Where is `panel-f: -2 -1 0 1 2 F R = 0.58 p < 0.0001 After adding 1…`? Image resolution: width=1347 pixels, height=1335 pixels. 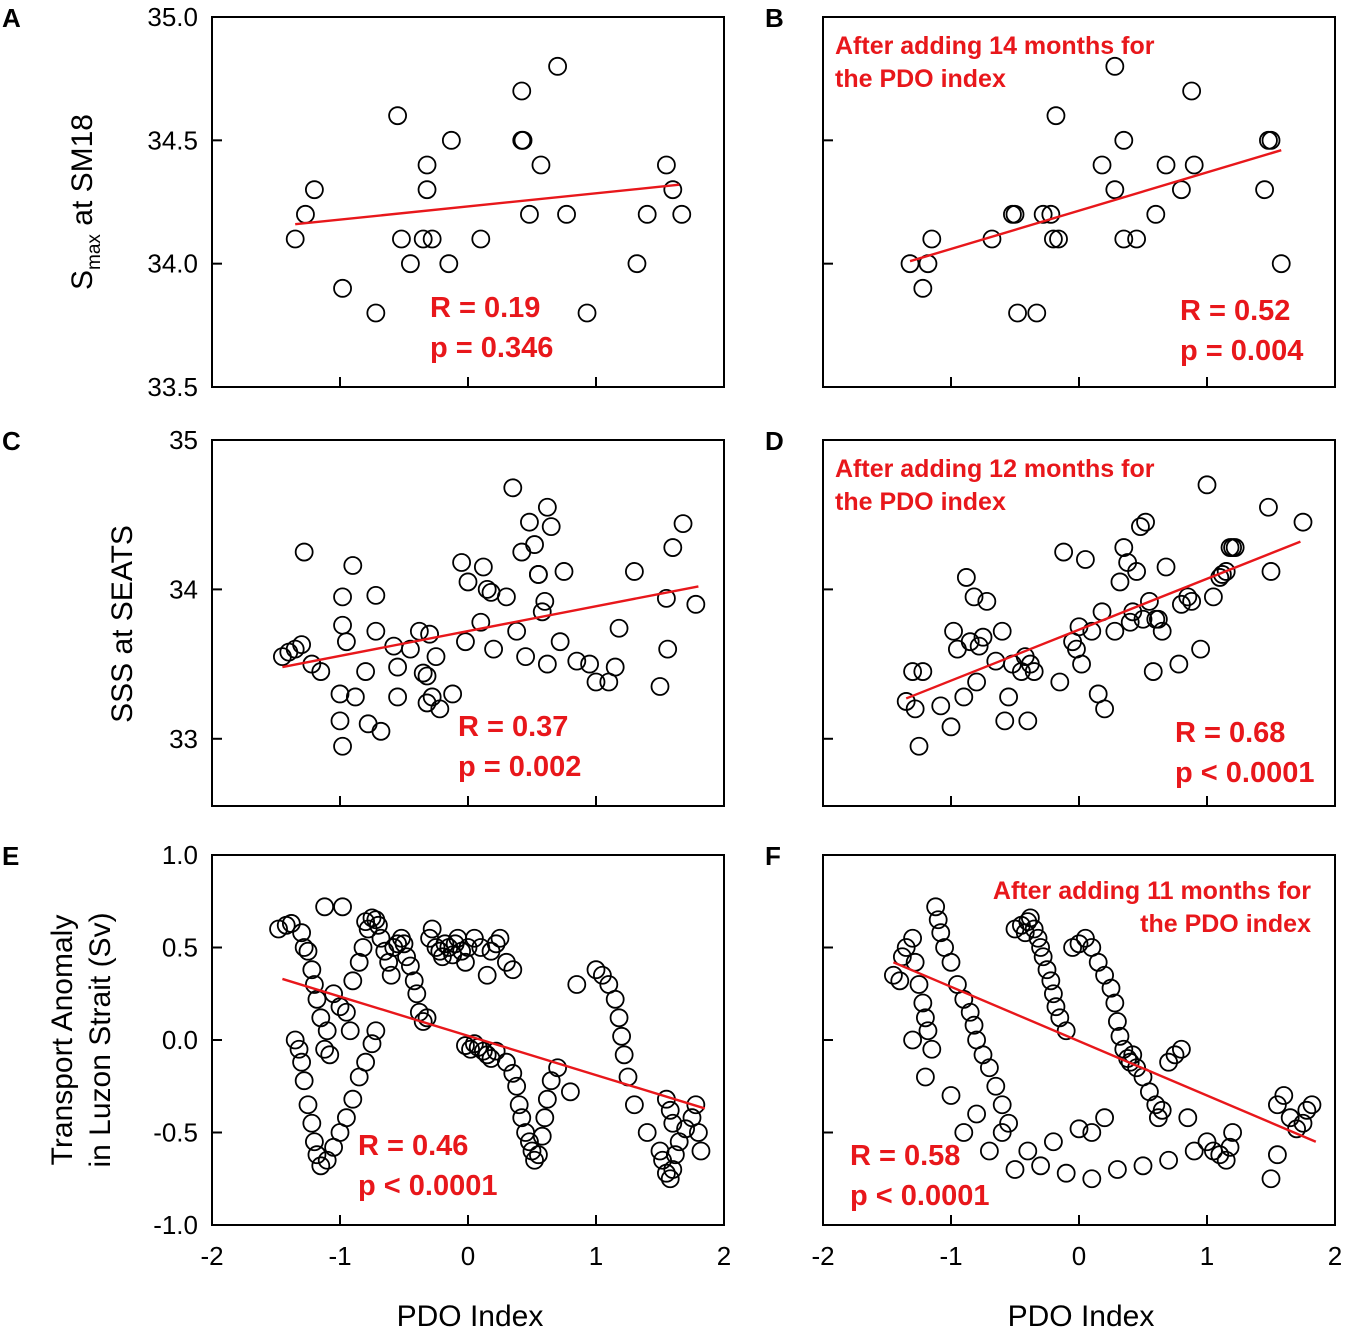 panel-f: -2 -1 0 1 2 F R = 0.58 p < 0.0001 After adding 1… is located at coordinates (1053, 1056).